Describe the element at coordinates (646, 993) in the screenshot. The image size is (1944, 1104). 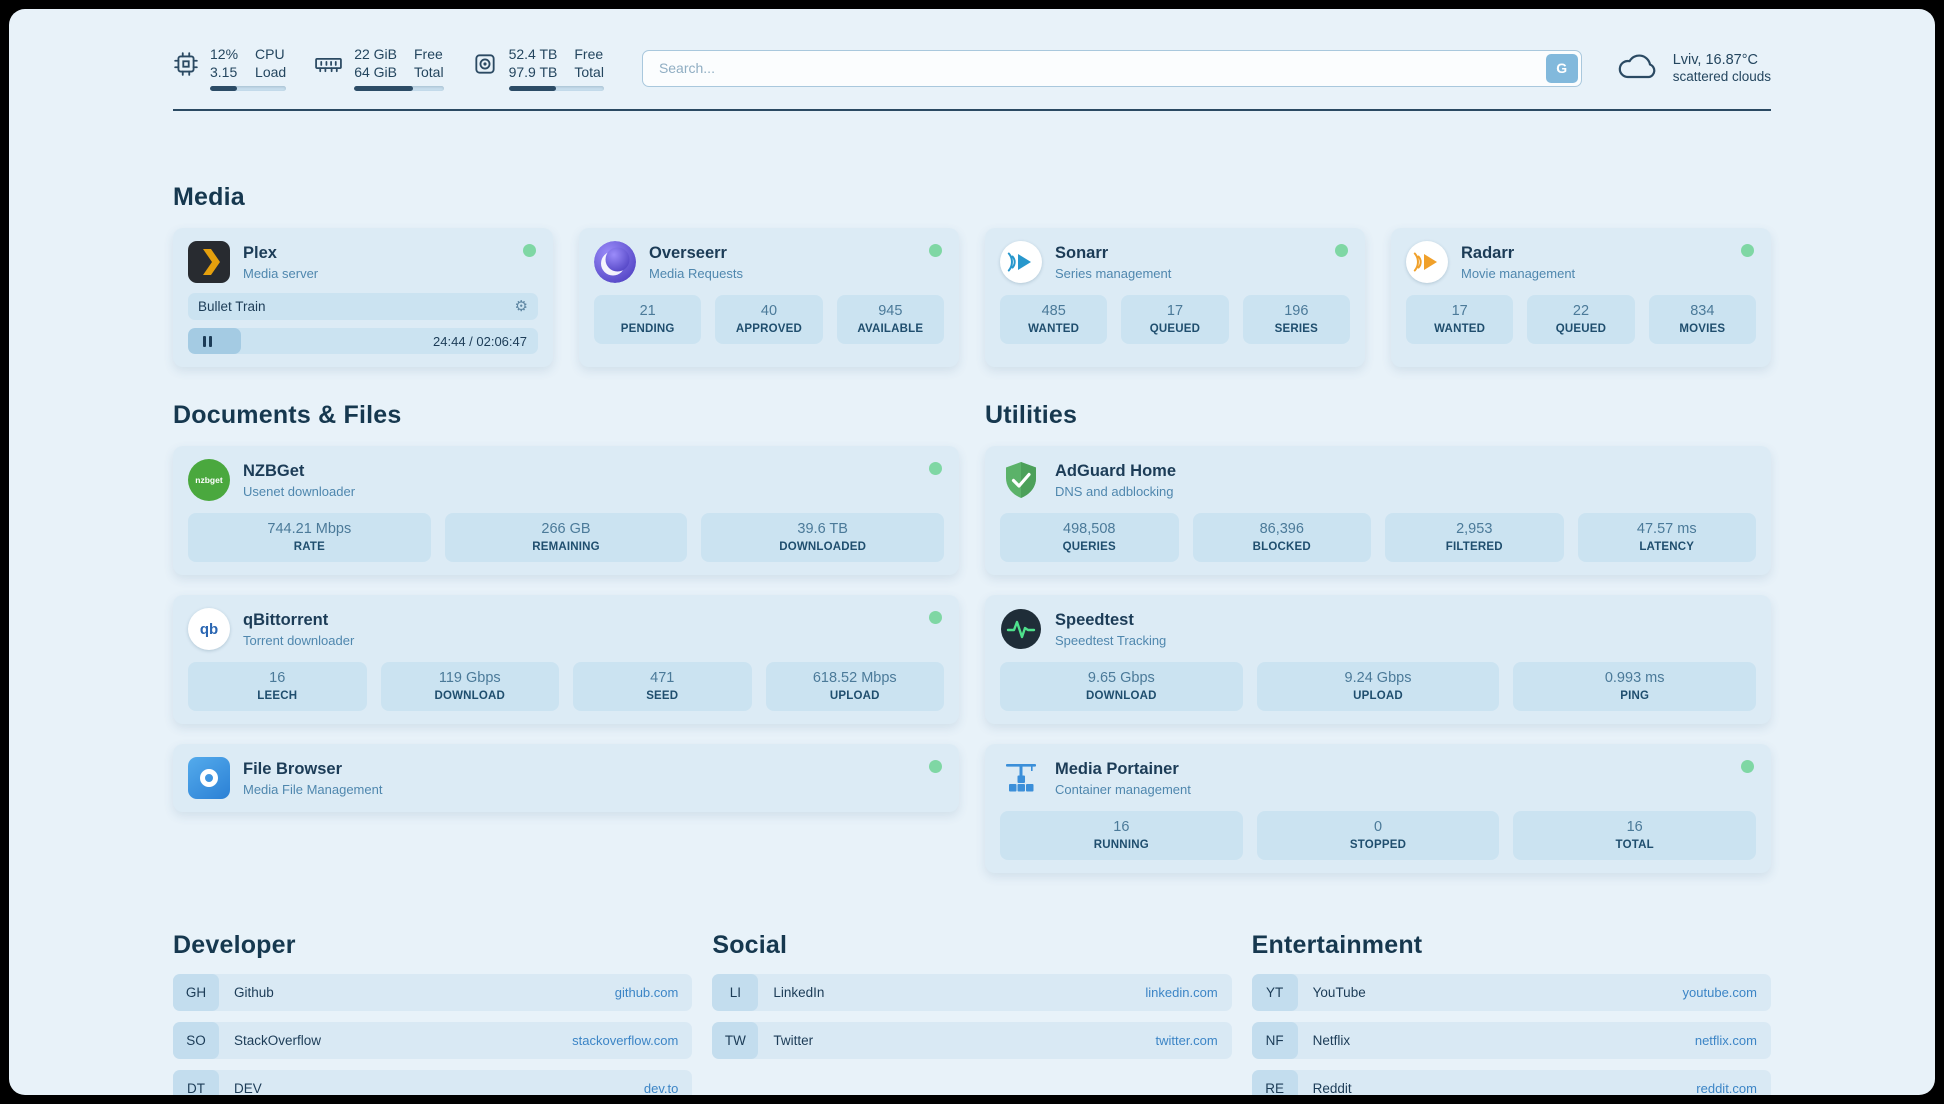
I see `bookmark-url: github.com` at that location.